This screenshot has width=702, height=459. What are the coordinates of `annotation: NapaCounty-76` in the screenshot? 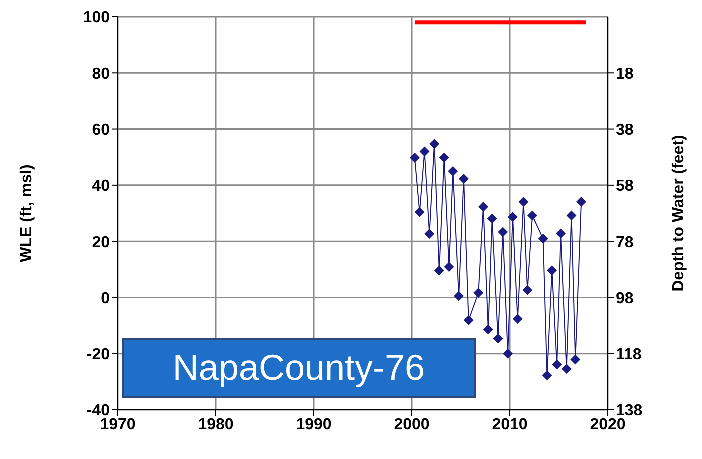 It's located at (299, 368).